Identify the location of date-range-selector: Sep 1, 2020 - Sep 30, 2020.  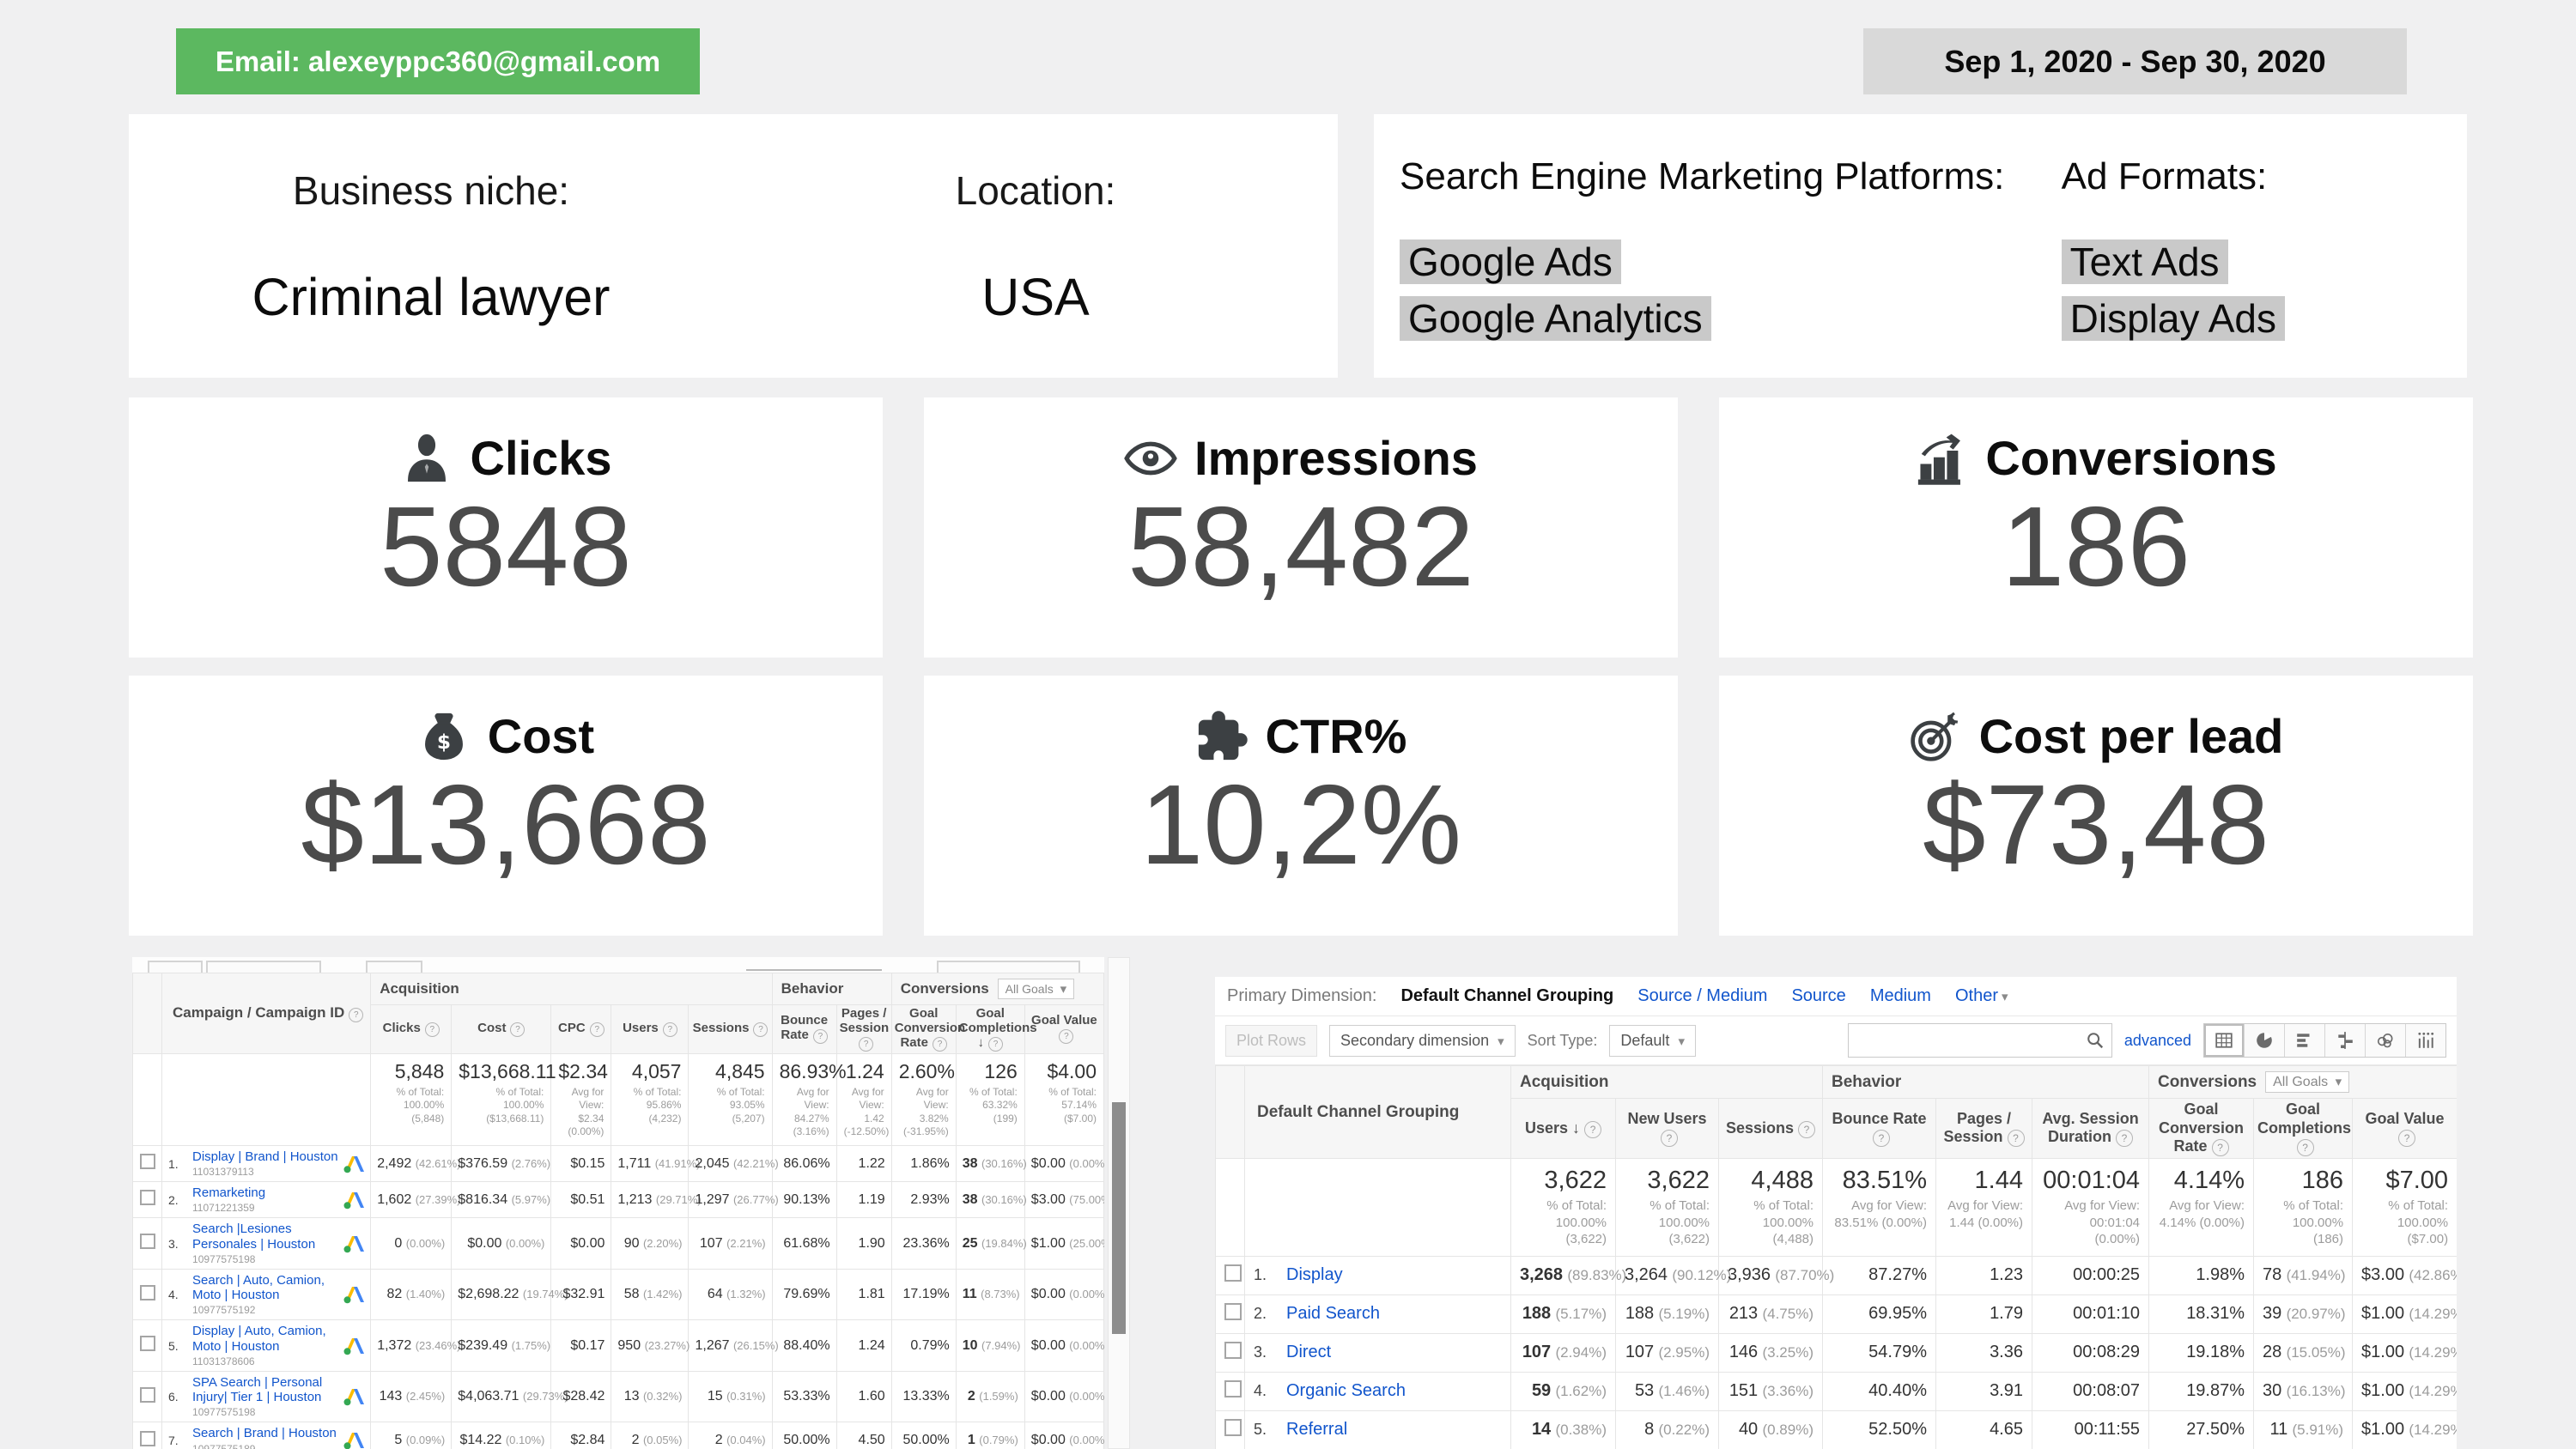
(2135, 61).